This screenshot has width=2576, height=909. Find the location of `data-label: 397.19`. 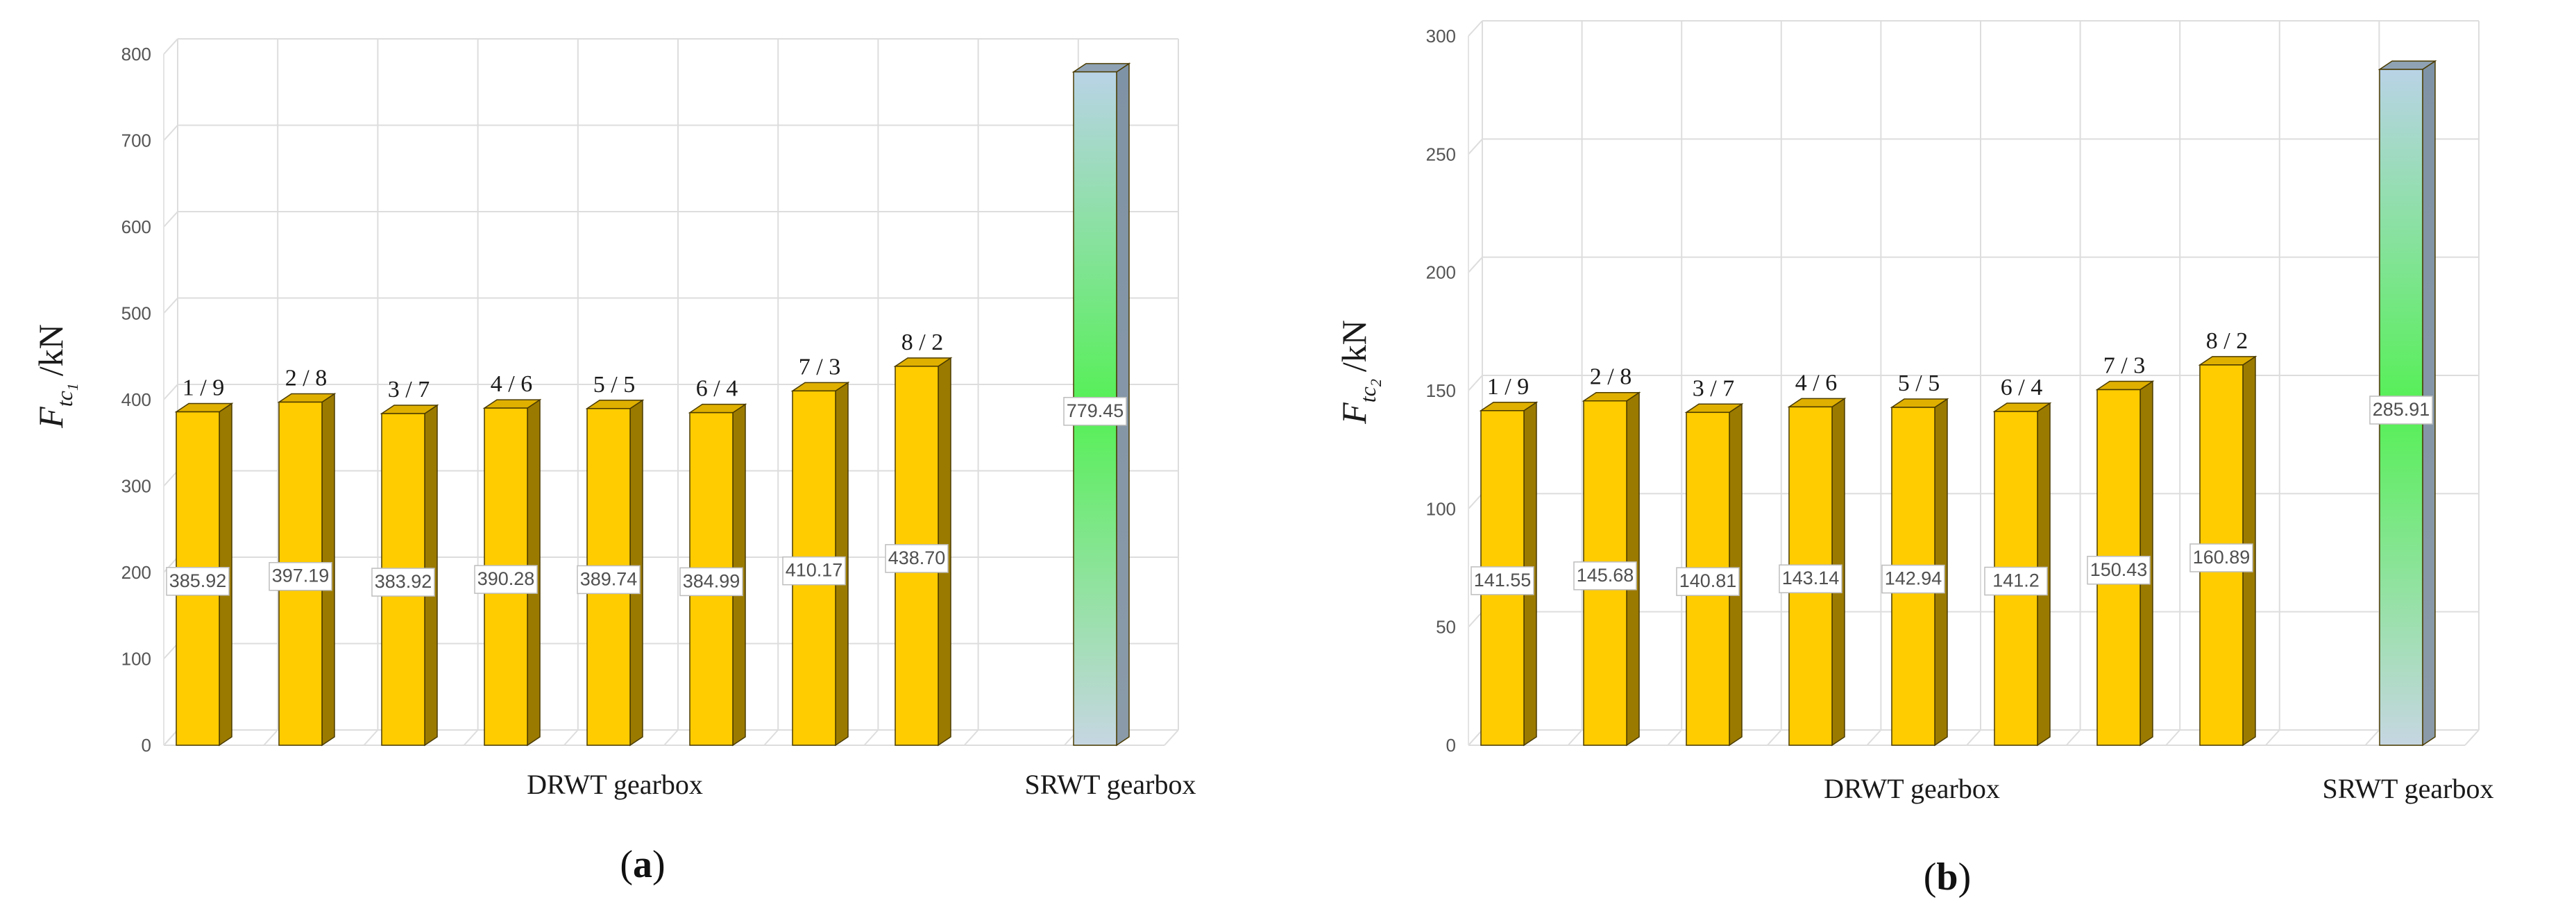

data-label: 397.19 is located at coordinates (301, 576).